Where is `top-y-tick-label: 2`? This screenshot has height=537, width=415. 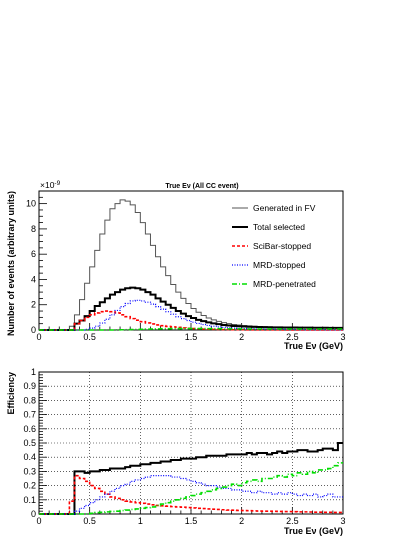 top-y-tick-label: 2 is located at coordinates (33, 305).